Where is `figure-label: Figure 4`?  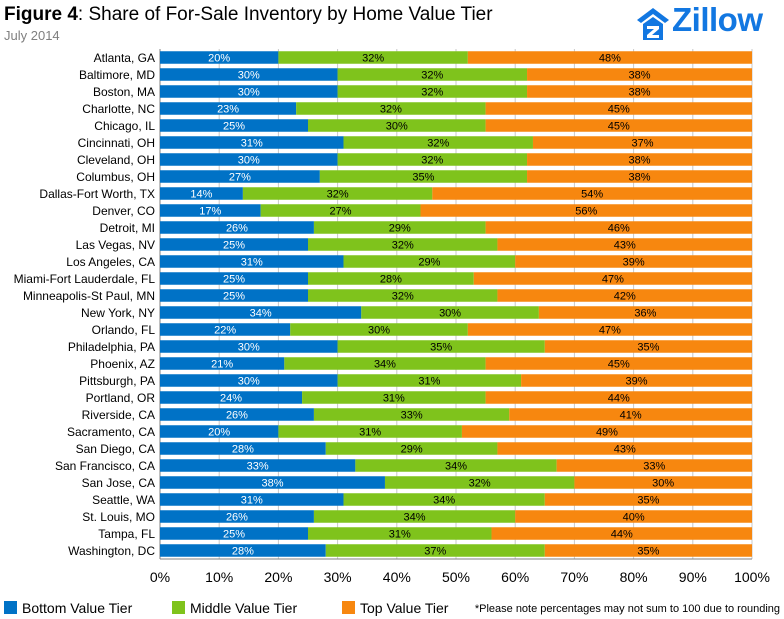
figure-label: Figure 4 is located at coordinates (41, 14).